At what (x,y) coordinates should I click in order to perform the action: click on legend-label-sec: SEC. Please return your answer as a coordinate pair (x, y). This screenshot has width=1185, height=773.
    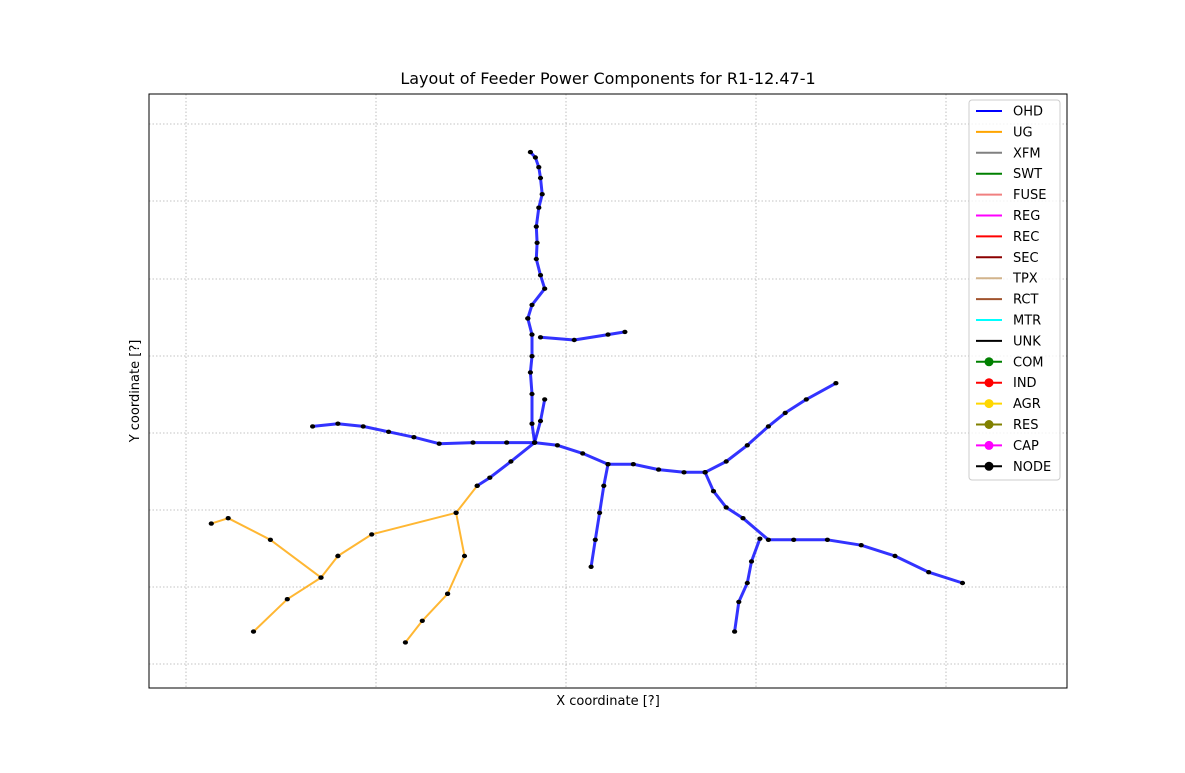
    Looking at the image, I should click on (1026, 258).